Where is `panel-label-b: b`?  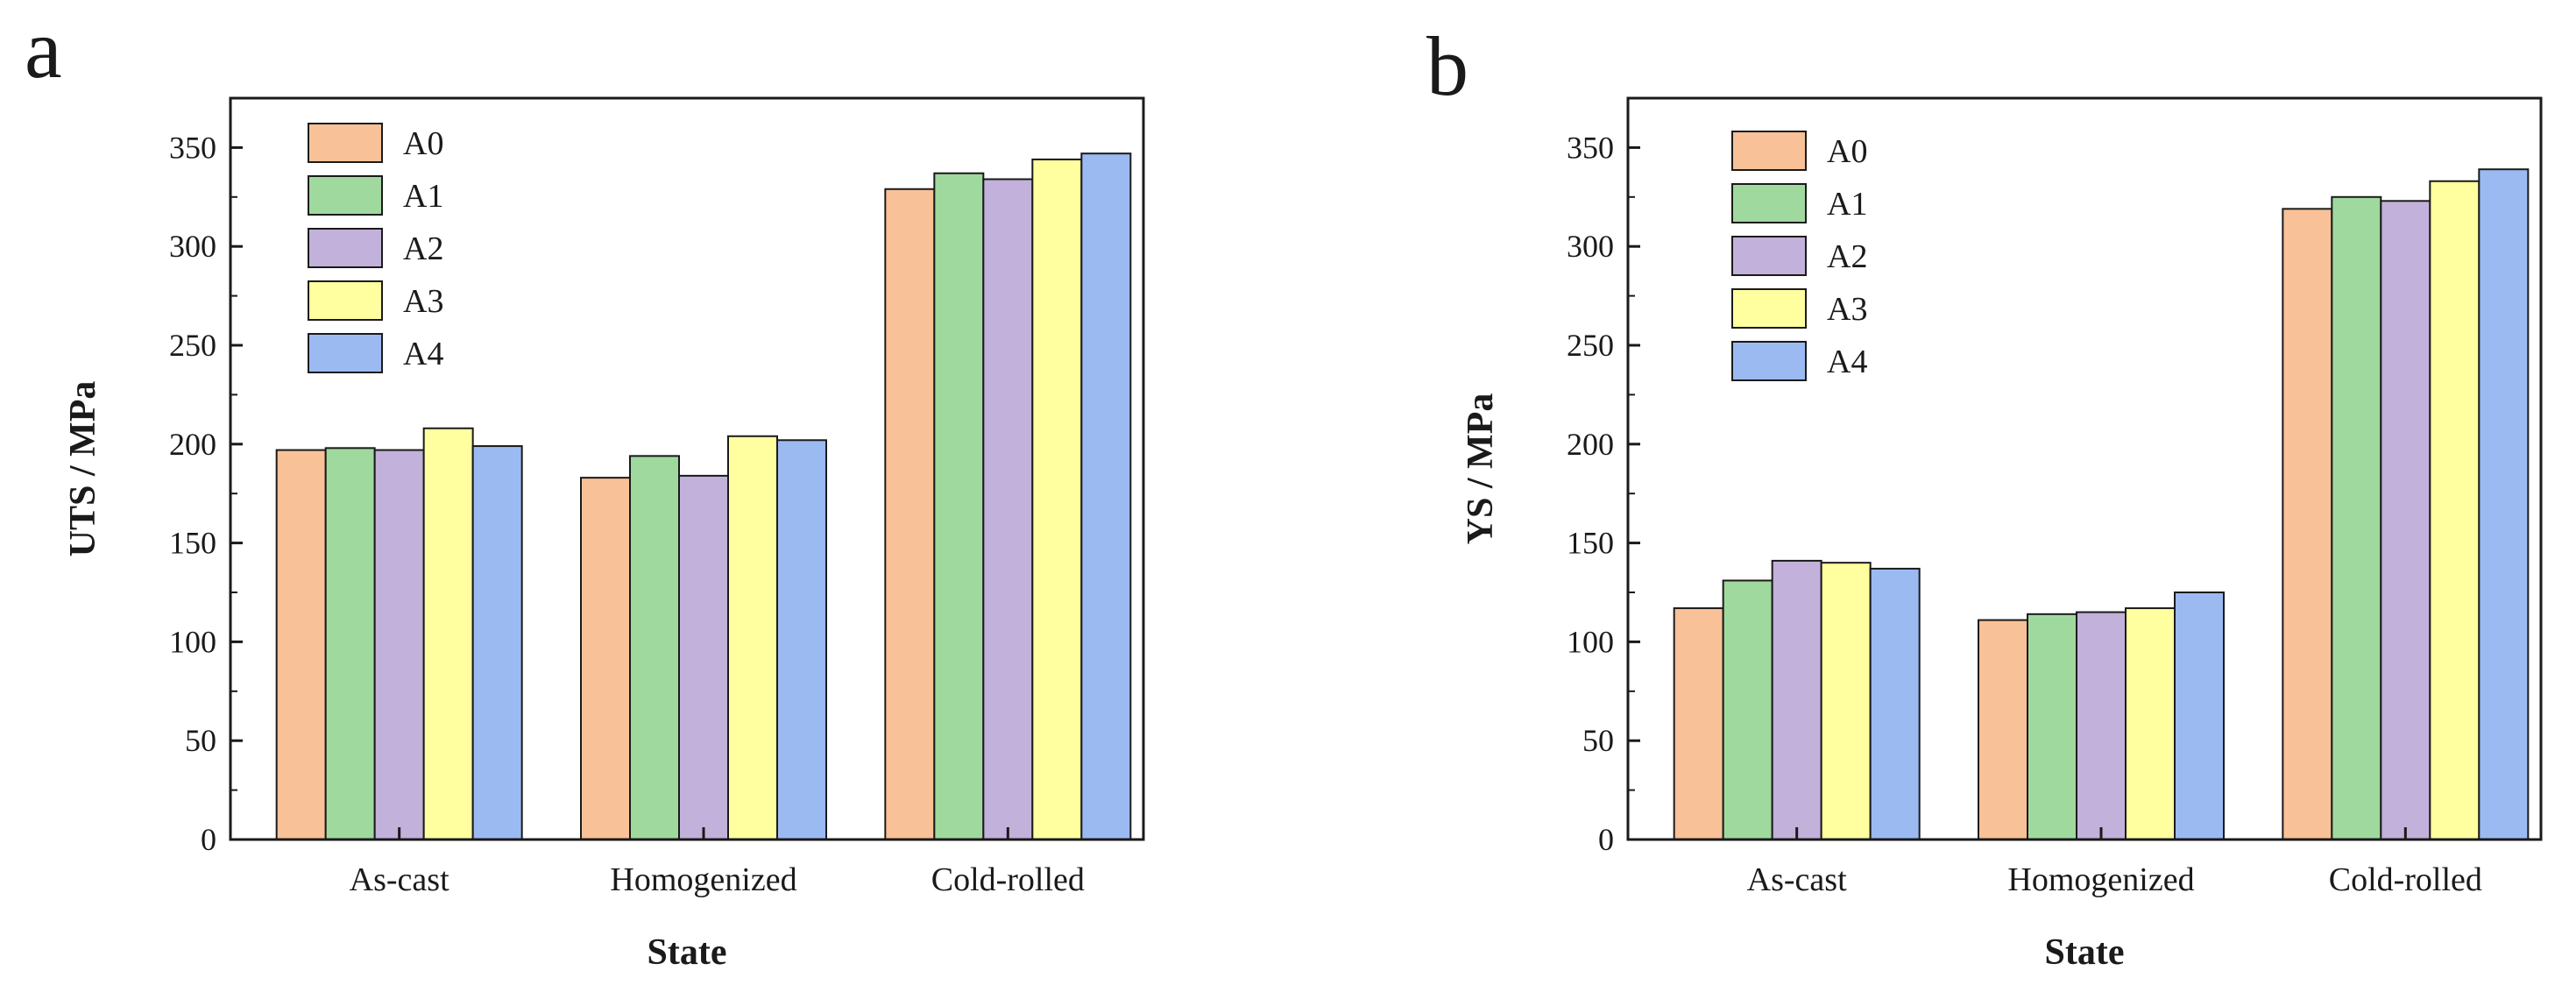
panel-label-b: b is located at coordinates (1447, 66).